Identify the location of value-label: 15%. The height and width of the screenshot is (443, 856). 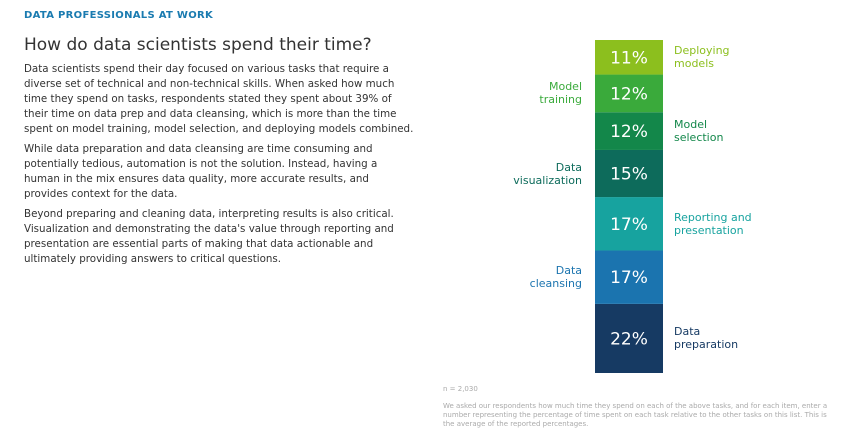
(629, 175).